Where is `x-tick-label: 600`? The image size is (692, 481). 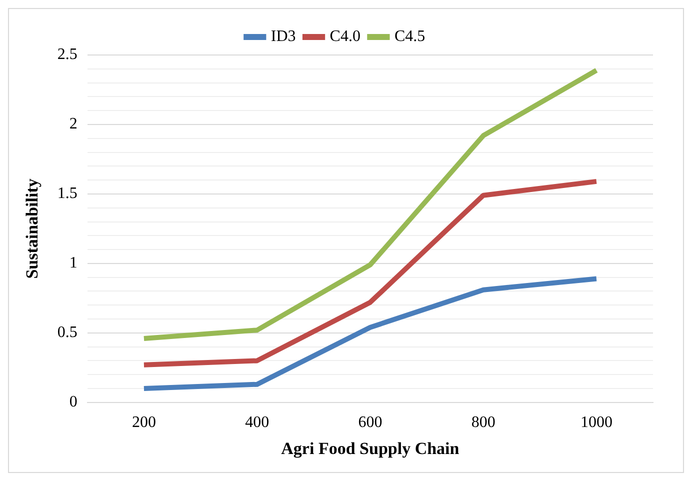
x-tick-label: 600 is located at coordinates (370, 423).